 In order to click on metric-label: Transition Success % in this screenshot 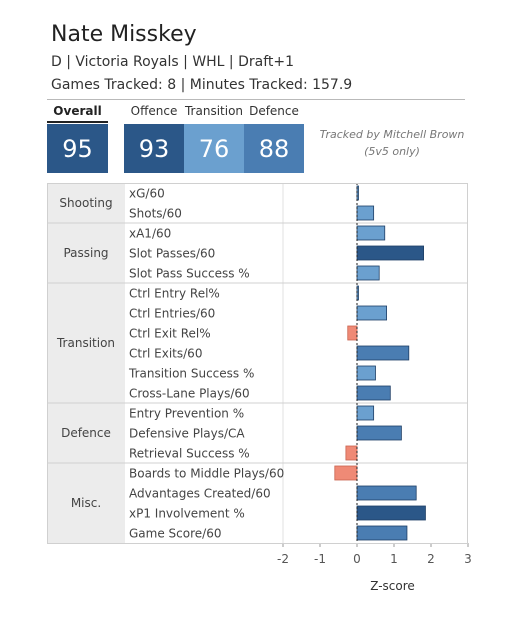, I will do `click(191, 374)`.